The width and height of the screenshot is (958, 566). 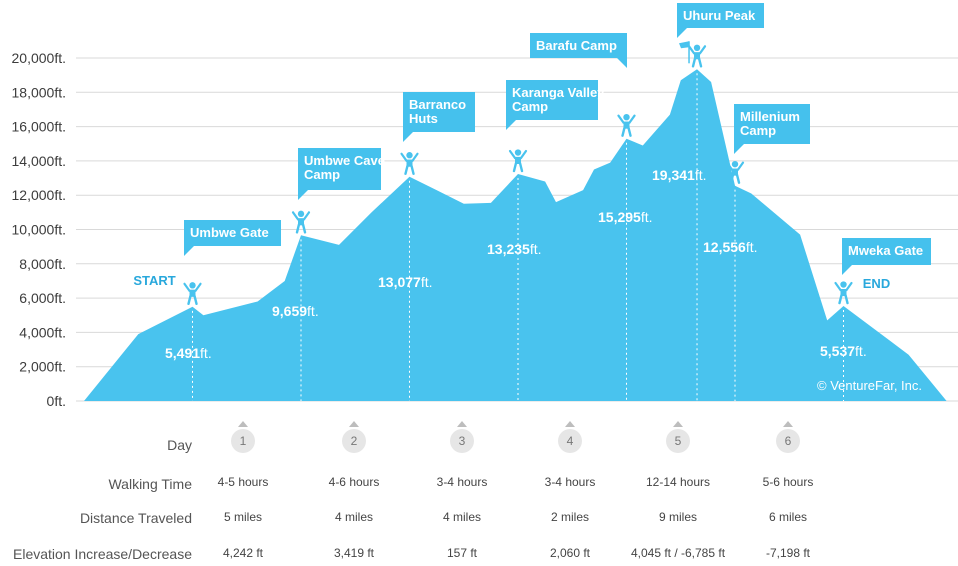 I want to click on y-tick-label: 14,000ft., so click(x=39, y=161).